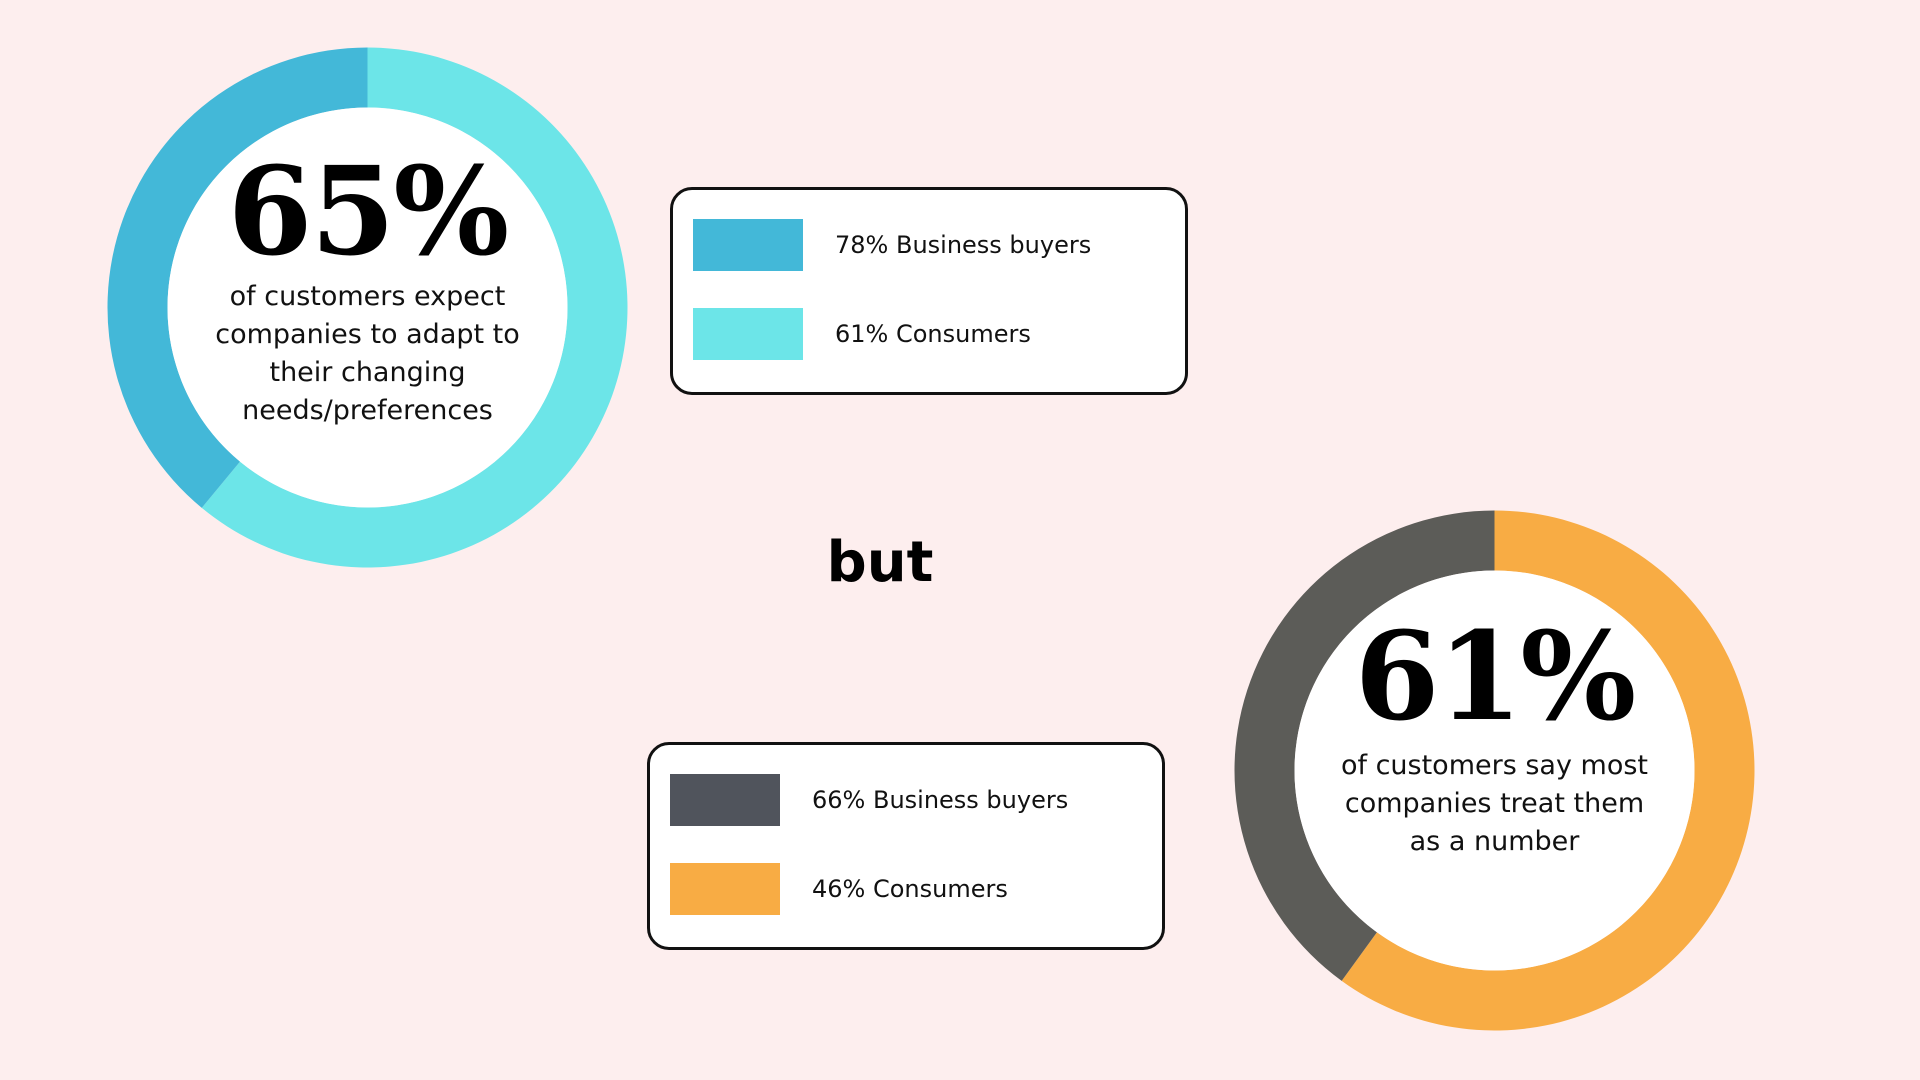 This screenshot has width=1920, height=1080. Describe the element at coordinates (910, 889) in the screenshot. I see `legend-label-consumers: 46% Consumers` at that location.